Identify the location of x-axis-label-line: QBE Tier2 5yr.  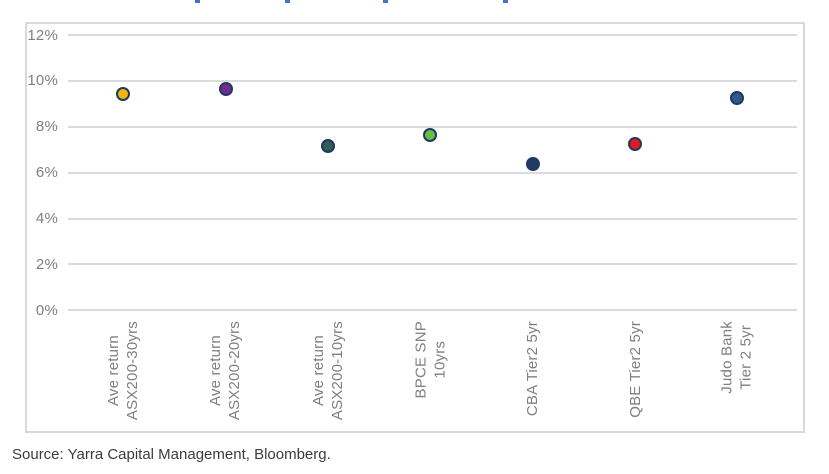
(635, 369).